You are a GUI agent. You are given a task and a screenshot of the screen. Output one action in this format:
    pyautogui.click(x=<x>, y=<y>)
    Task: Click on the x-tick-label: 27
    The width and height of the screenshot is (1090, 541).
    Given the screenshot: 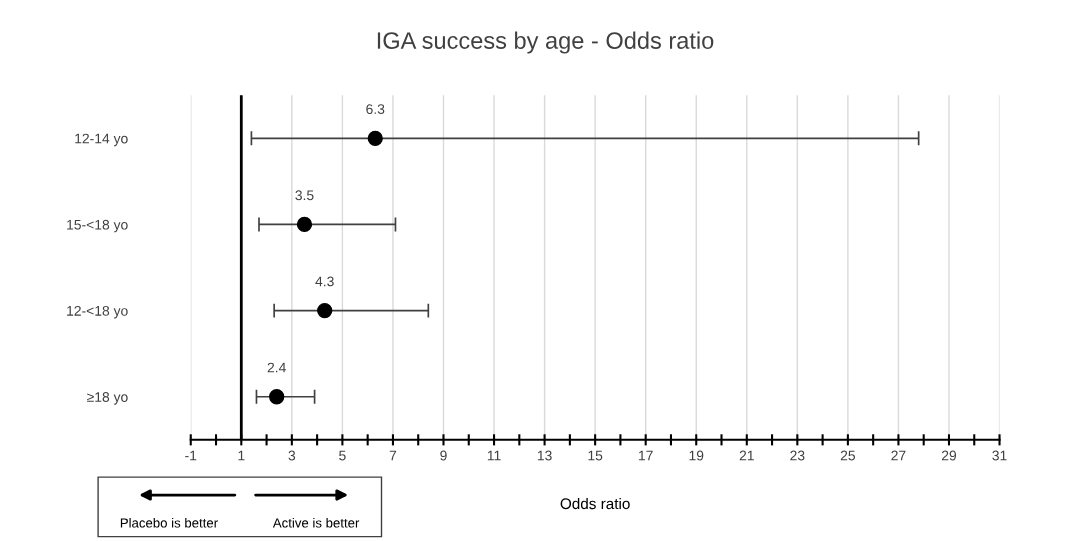 What is the action you would take?
    pyautogui.click(x=898, y=455)
    